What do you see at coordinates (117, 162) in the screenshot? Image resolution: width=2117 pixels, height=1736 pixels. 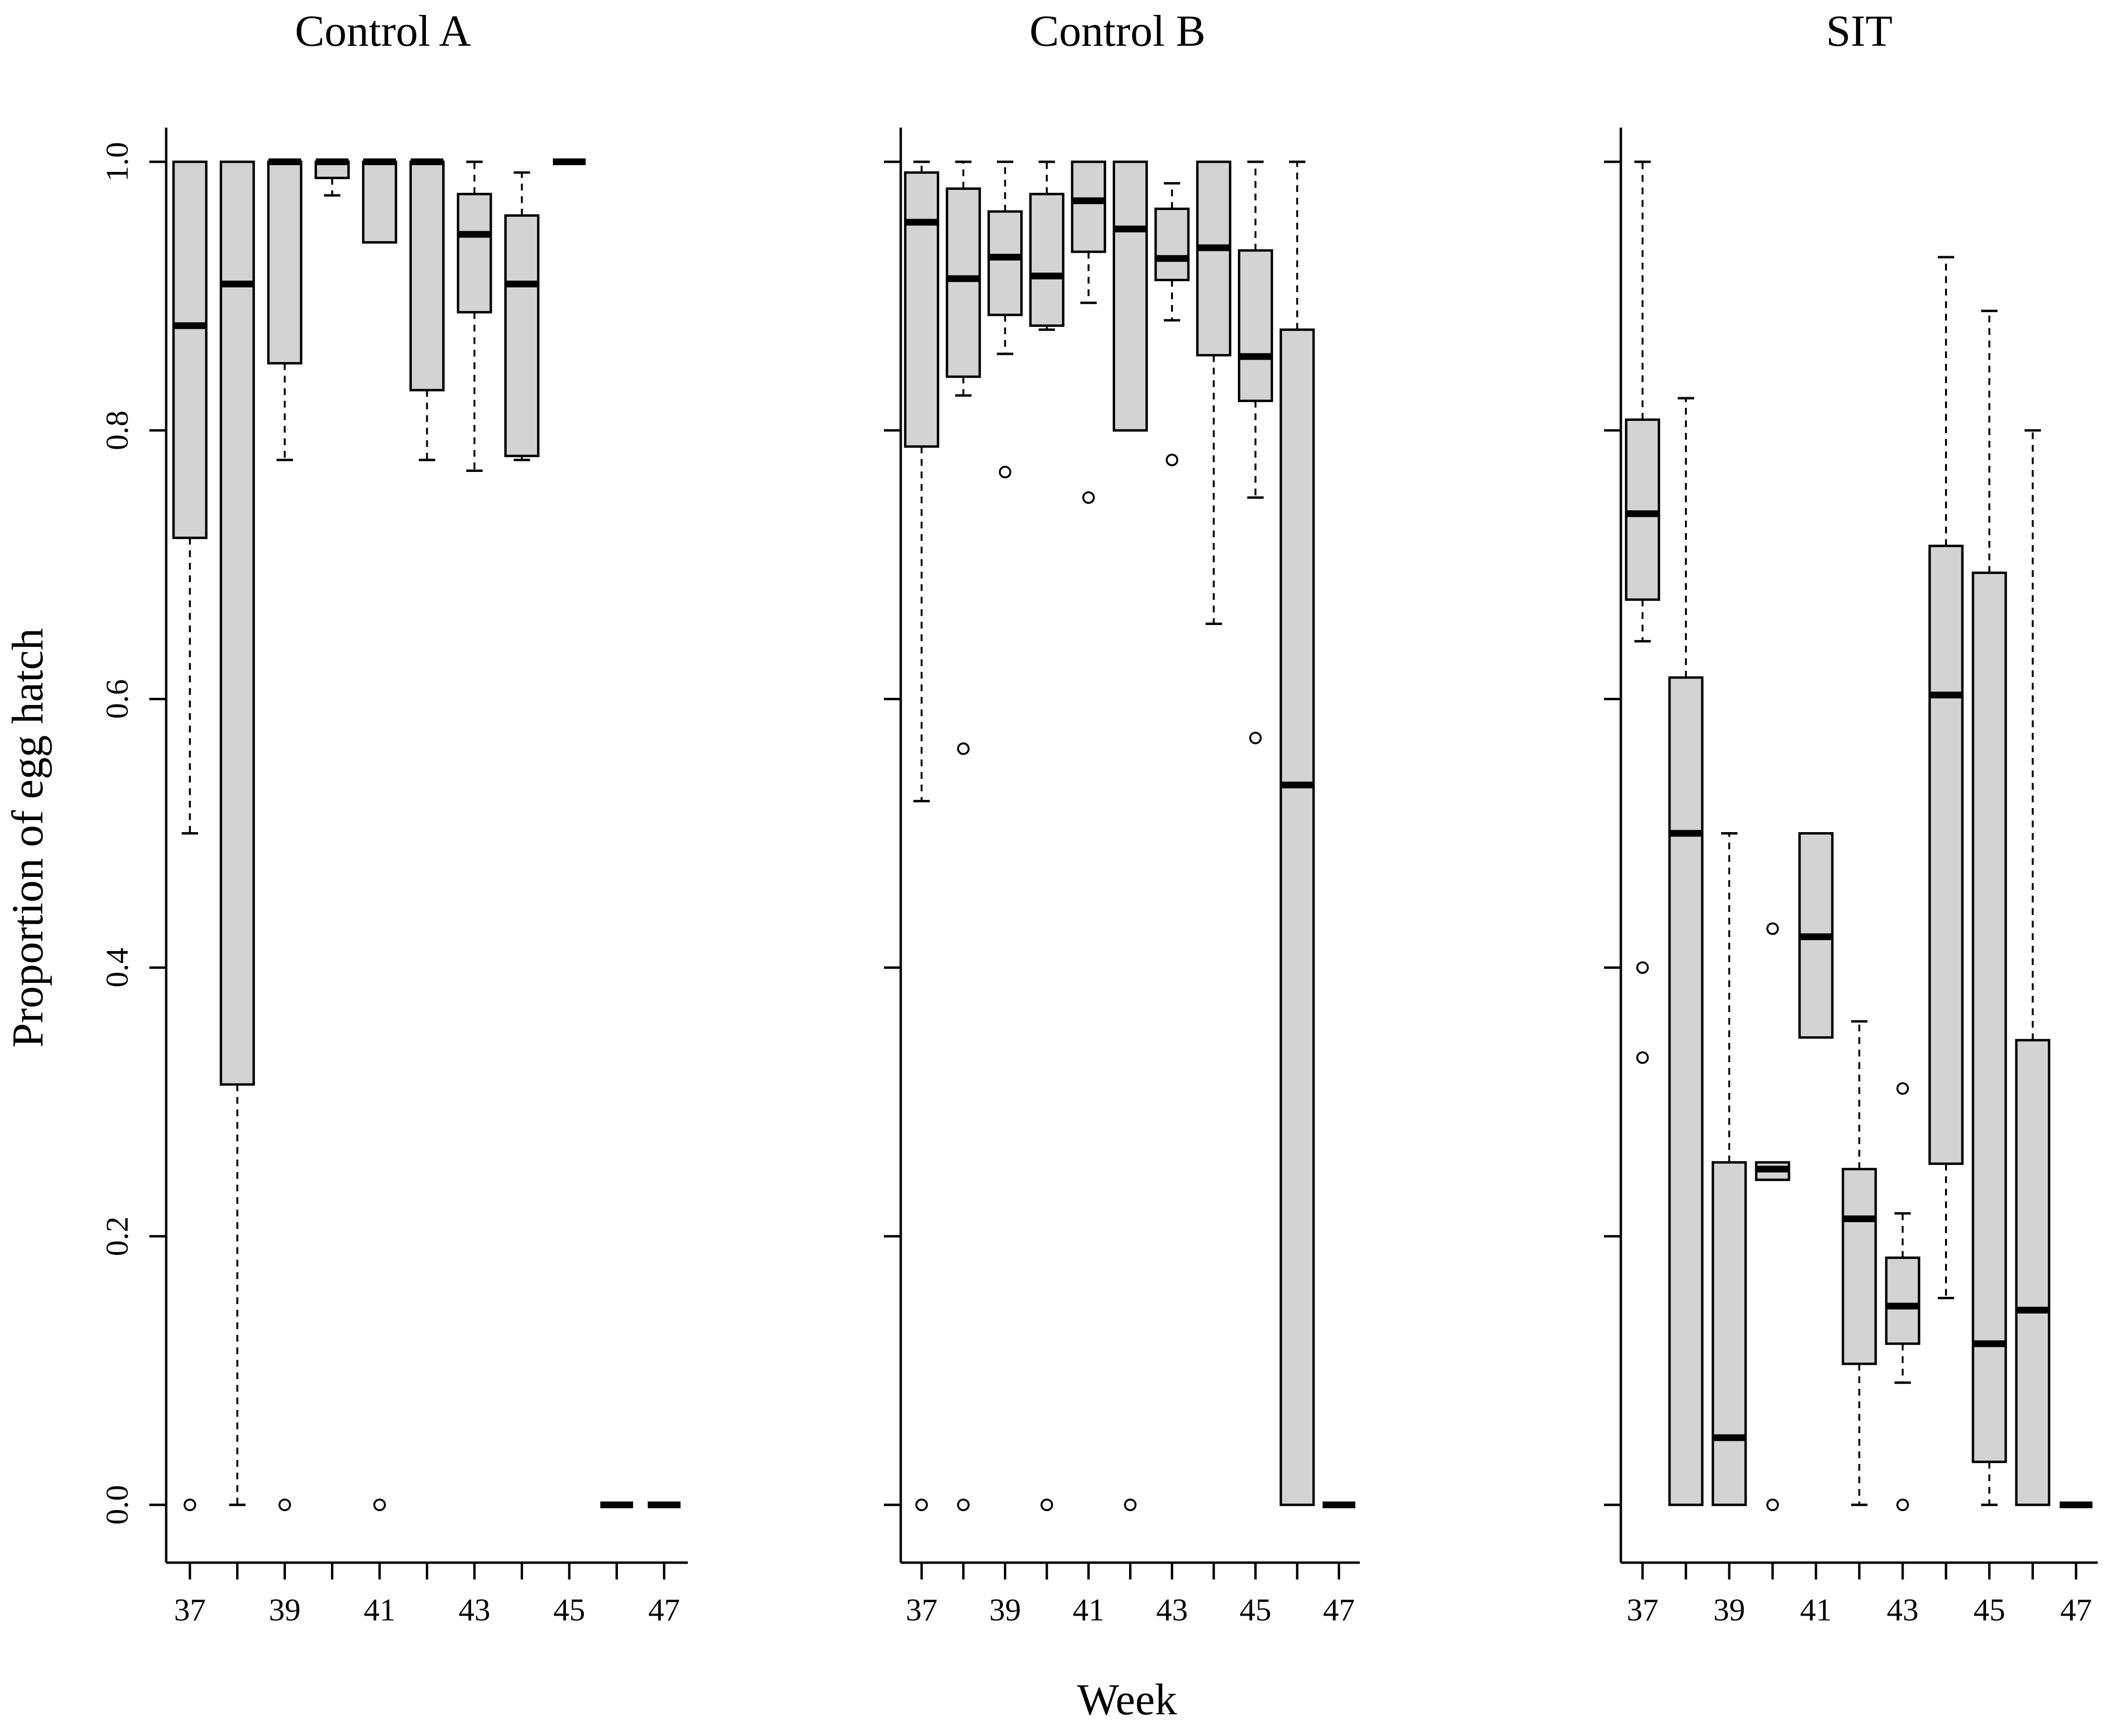 I see `y-tick-label: 1.0` at bounding box center [117, 162].